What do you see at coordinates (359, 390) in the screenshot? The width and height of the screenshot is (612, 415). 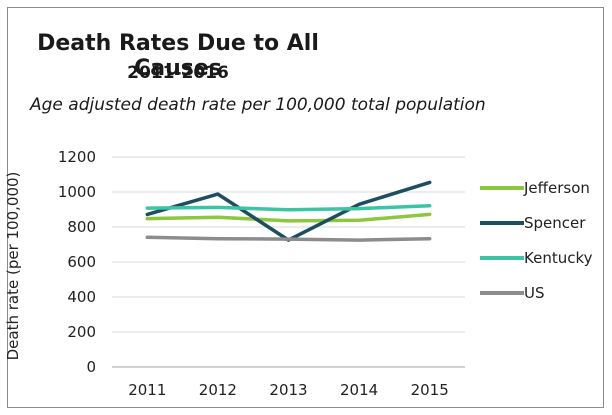 I see `x-tick-label: 2014` at bounding box center [359, 390].